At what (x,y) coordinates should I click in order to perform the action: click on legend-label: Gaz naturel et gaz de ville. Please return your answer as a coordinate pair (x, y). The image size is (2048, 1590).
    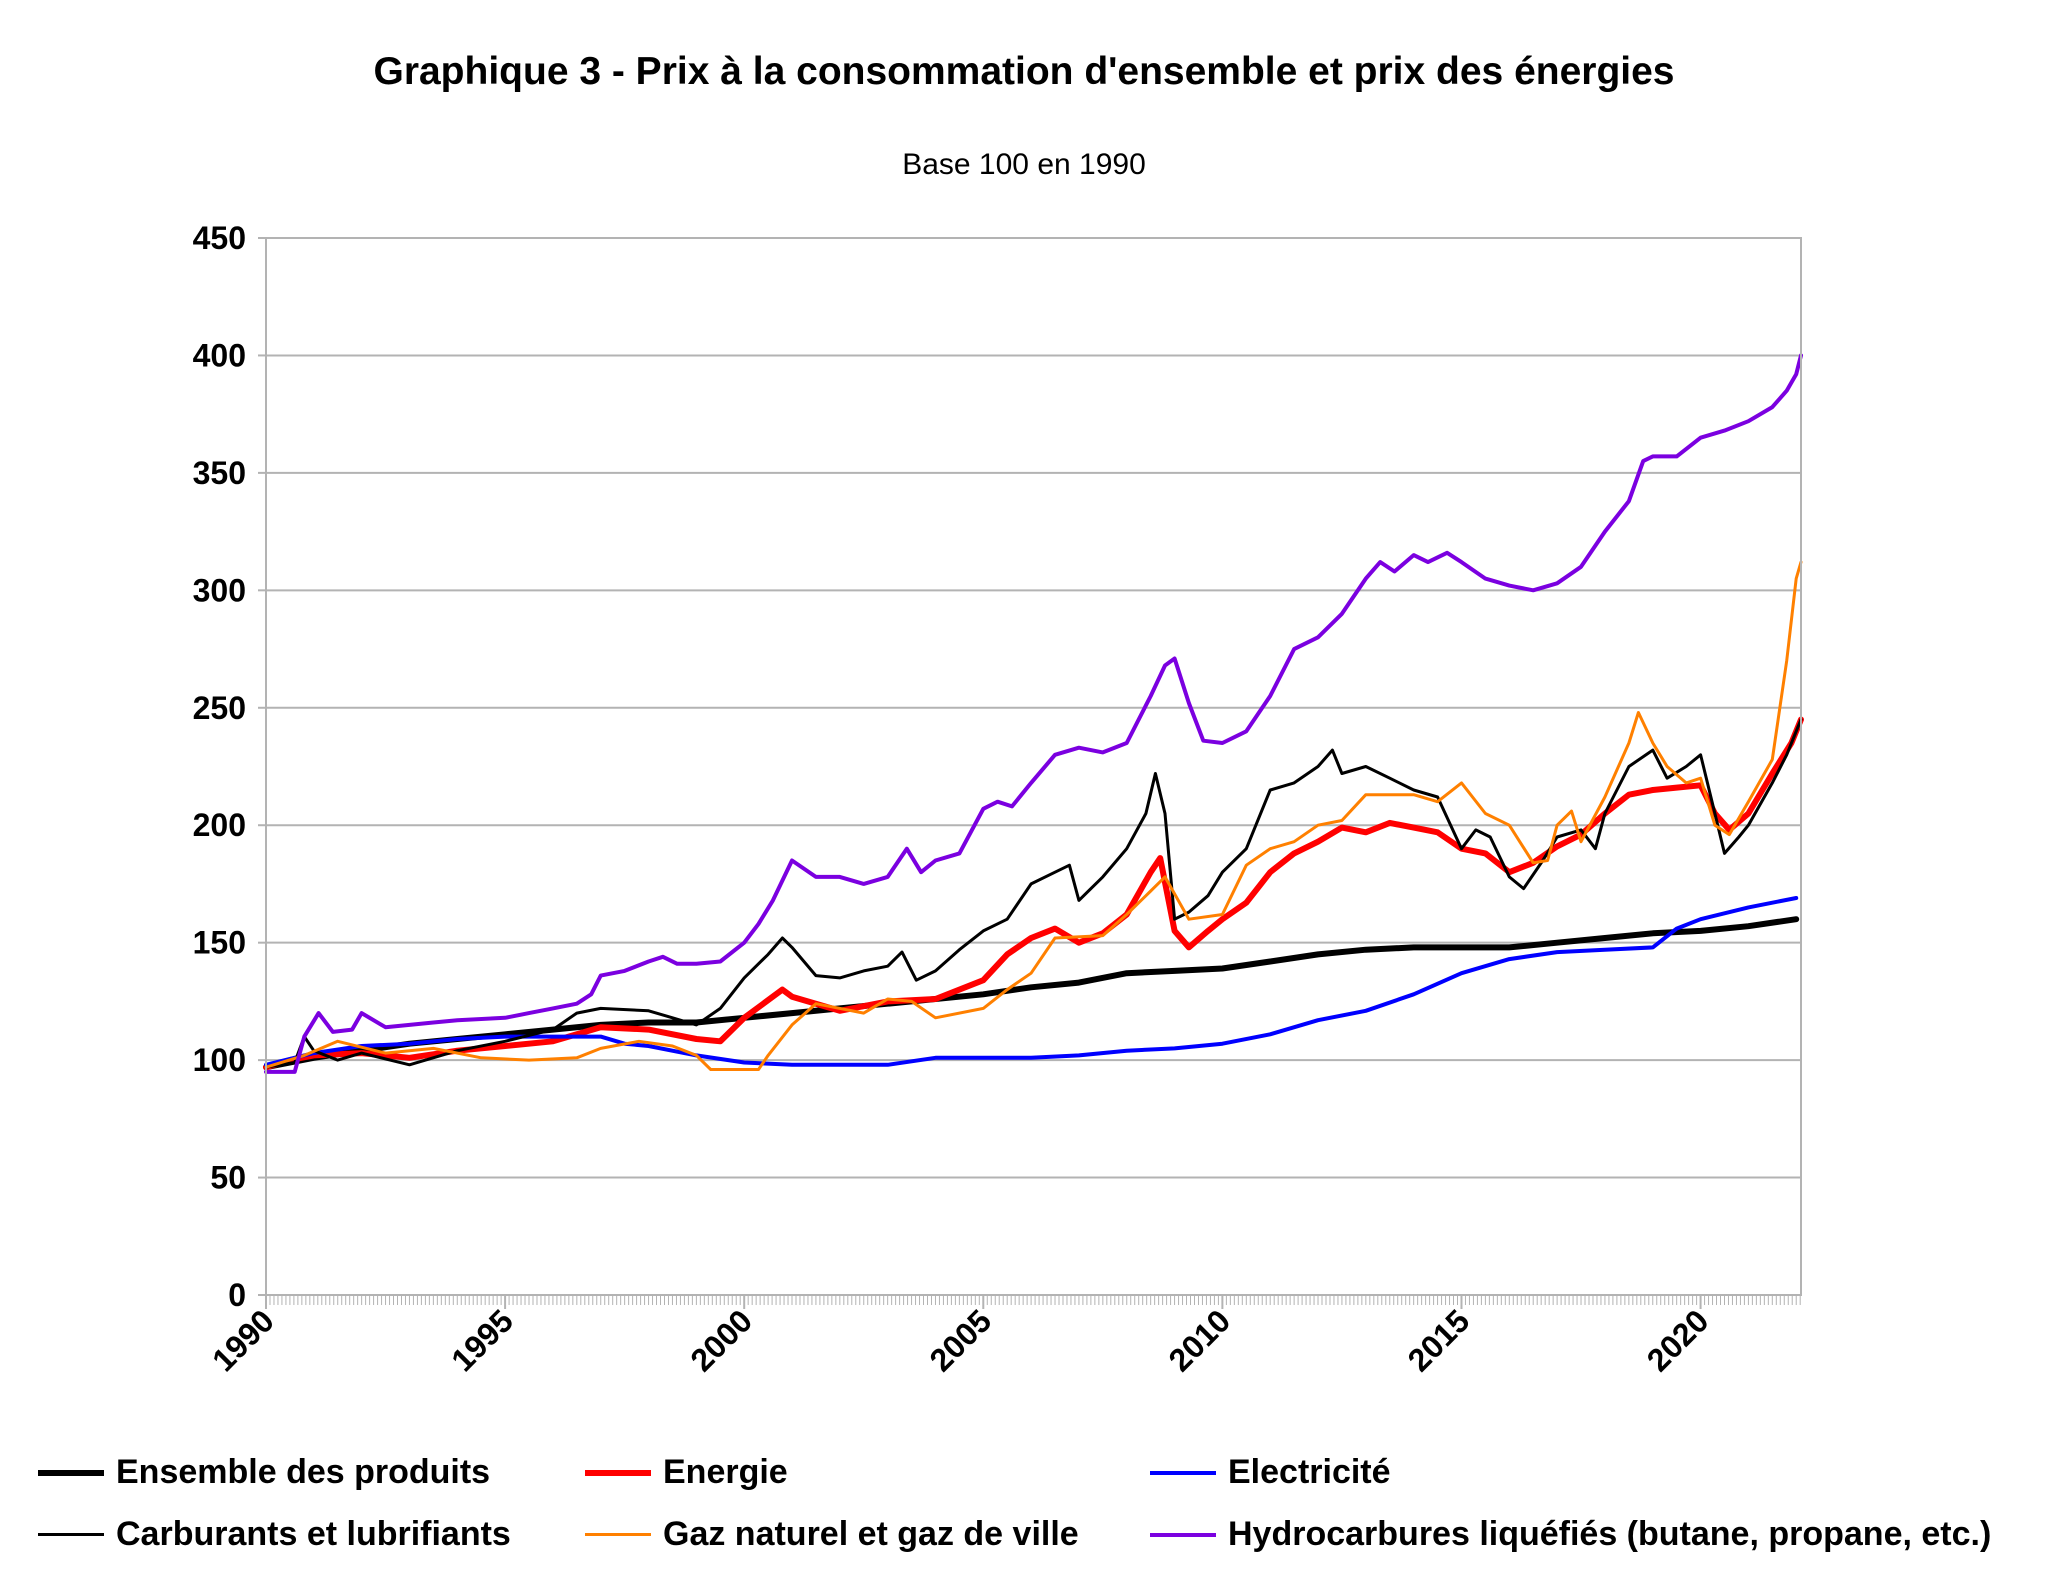
    Looking at the image, I should click on (871, 1534).